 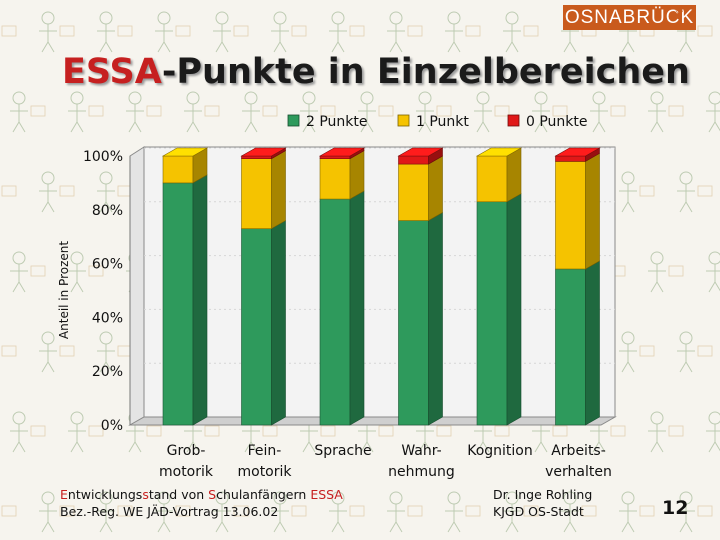 I want to click on legend-label: 1 Punkt, so click(x=442, y=122).